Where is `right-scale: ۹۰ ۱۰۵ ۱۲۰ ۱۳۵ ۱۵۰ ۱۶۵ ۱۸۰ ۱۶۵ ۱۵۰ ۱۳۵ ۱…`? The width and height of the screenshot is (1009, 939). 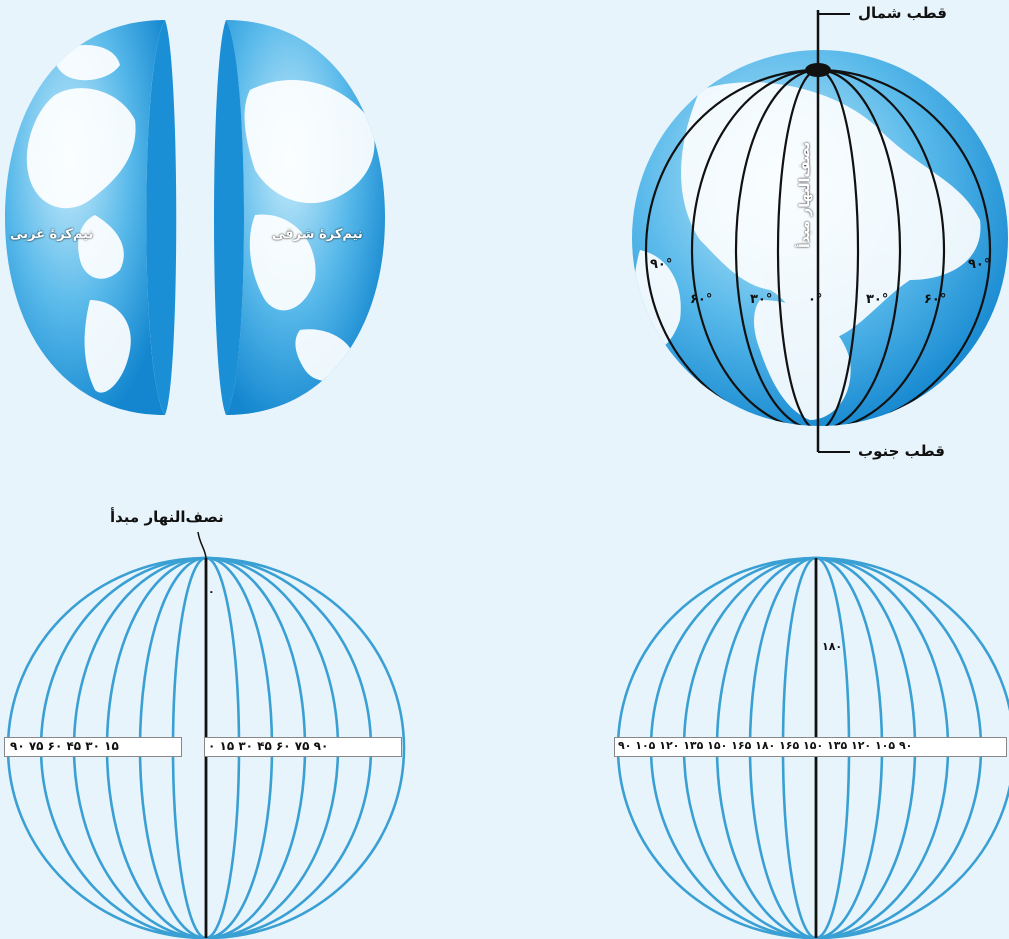 right-scale: ۹۰ ۱۰۵ ۱۲۰ ۱۳۵ ۱۵۰ ۱۶۵ ۱۸۰ ۱۶۵ ۱۵۰ ۱۳۵ ۱… is located at coordinates (765, 745).